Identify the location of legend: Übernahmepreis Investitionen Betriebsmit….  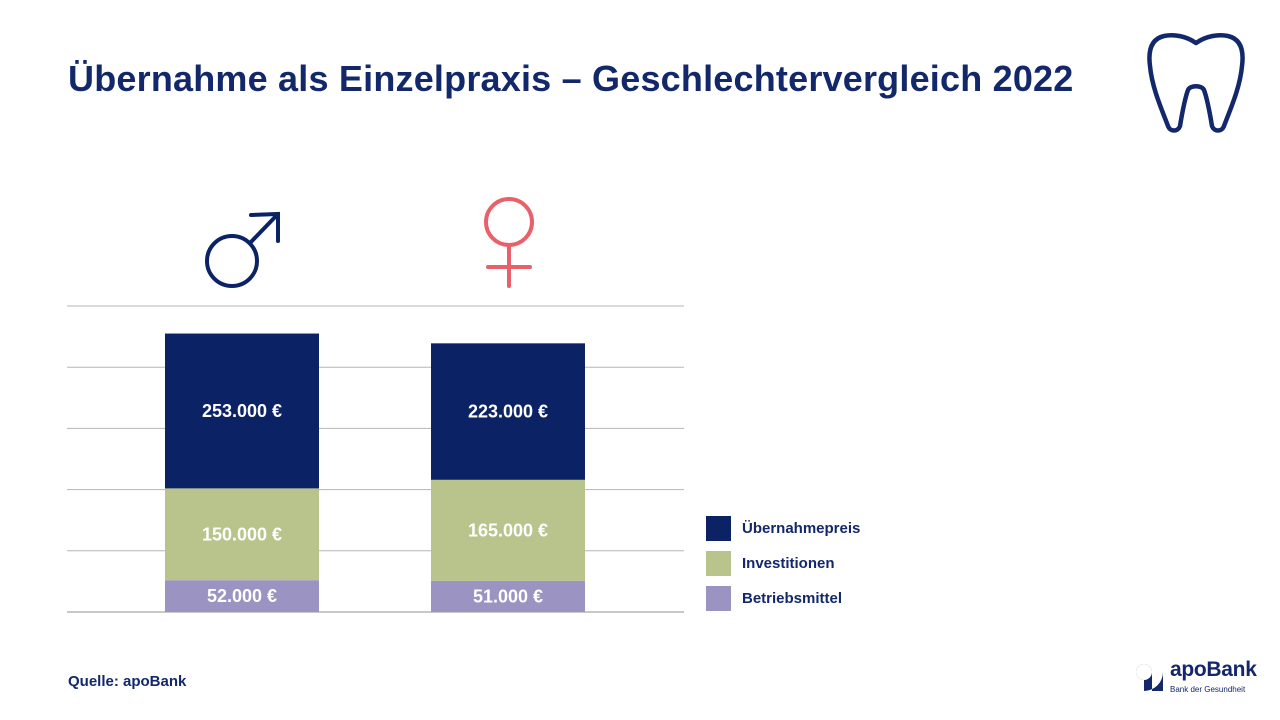
(783, 568).